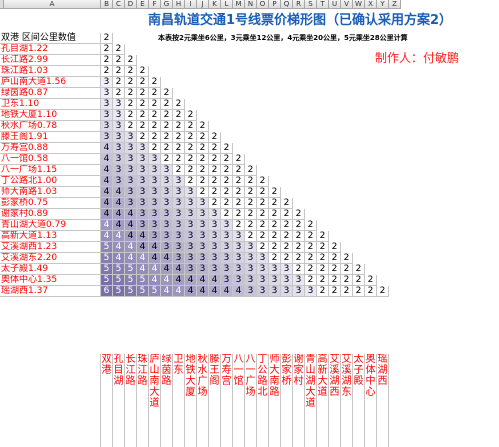 The width and height of the screenshot is (499, 447). What do you see at coordinates (287, 4) in the screenshot?
I see `column-header-q: Q` at bounding box center [287, 4].